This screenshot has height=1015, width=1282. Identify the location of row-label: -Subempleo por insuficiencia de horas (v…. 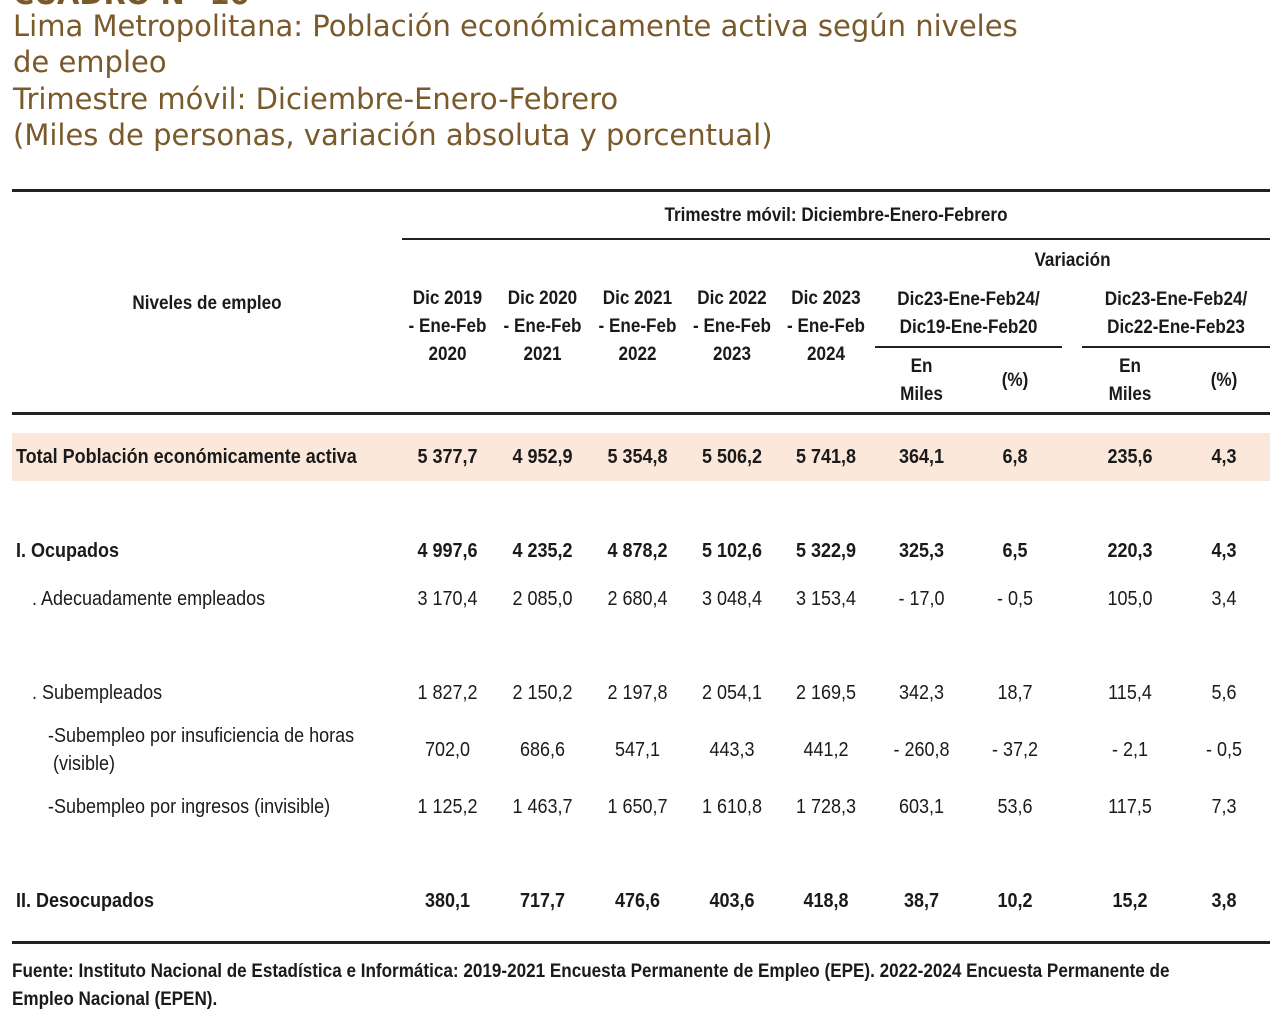
(201, 750).